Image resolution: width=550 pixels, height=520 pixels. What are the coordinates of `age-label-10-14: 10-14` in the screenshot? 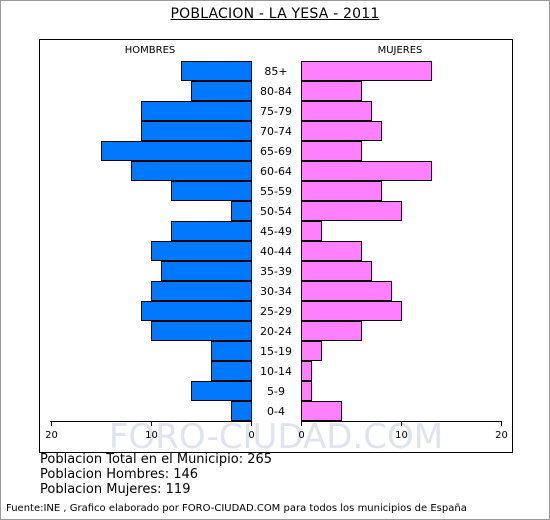 It's located at (276, 371).